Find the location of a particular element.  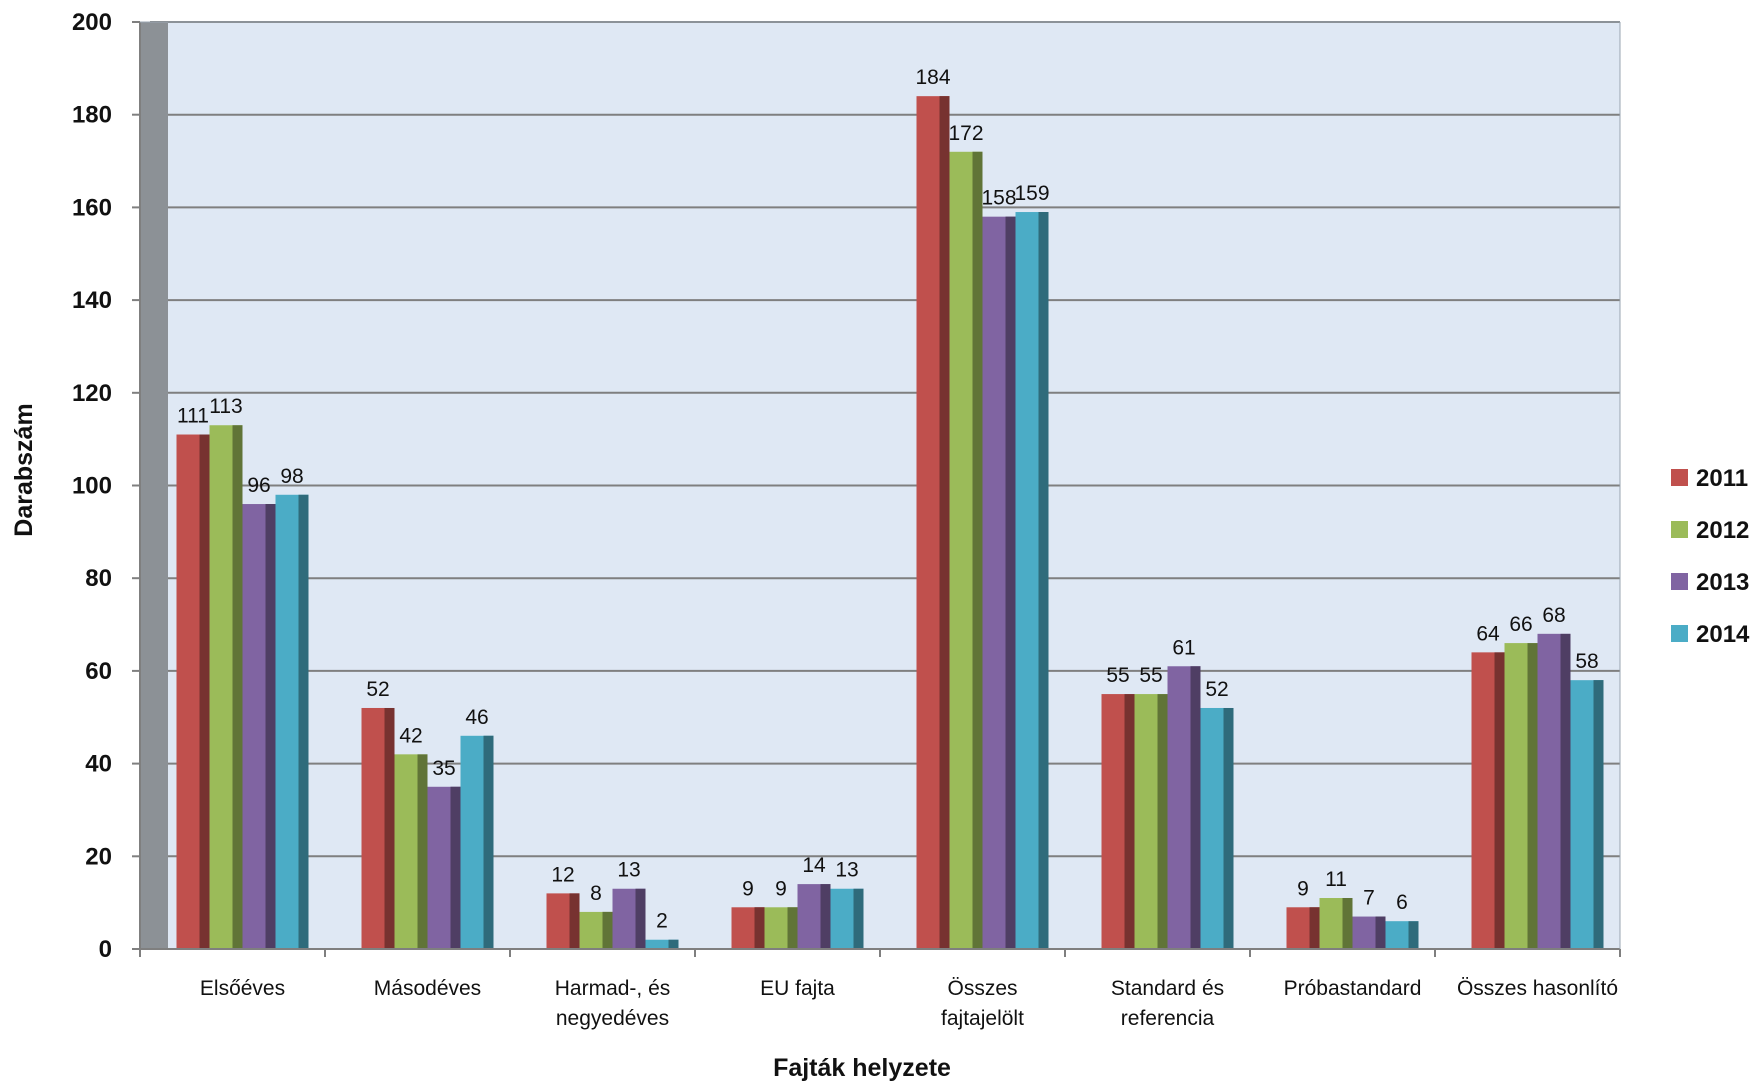

data-label: 68 is located at coordinates (1553, 615).